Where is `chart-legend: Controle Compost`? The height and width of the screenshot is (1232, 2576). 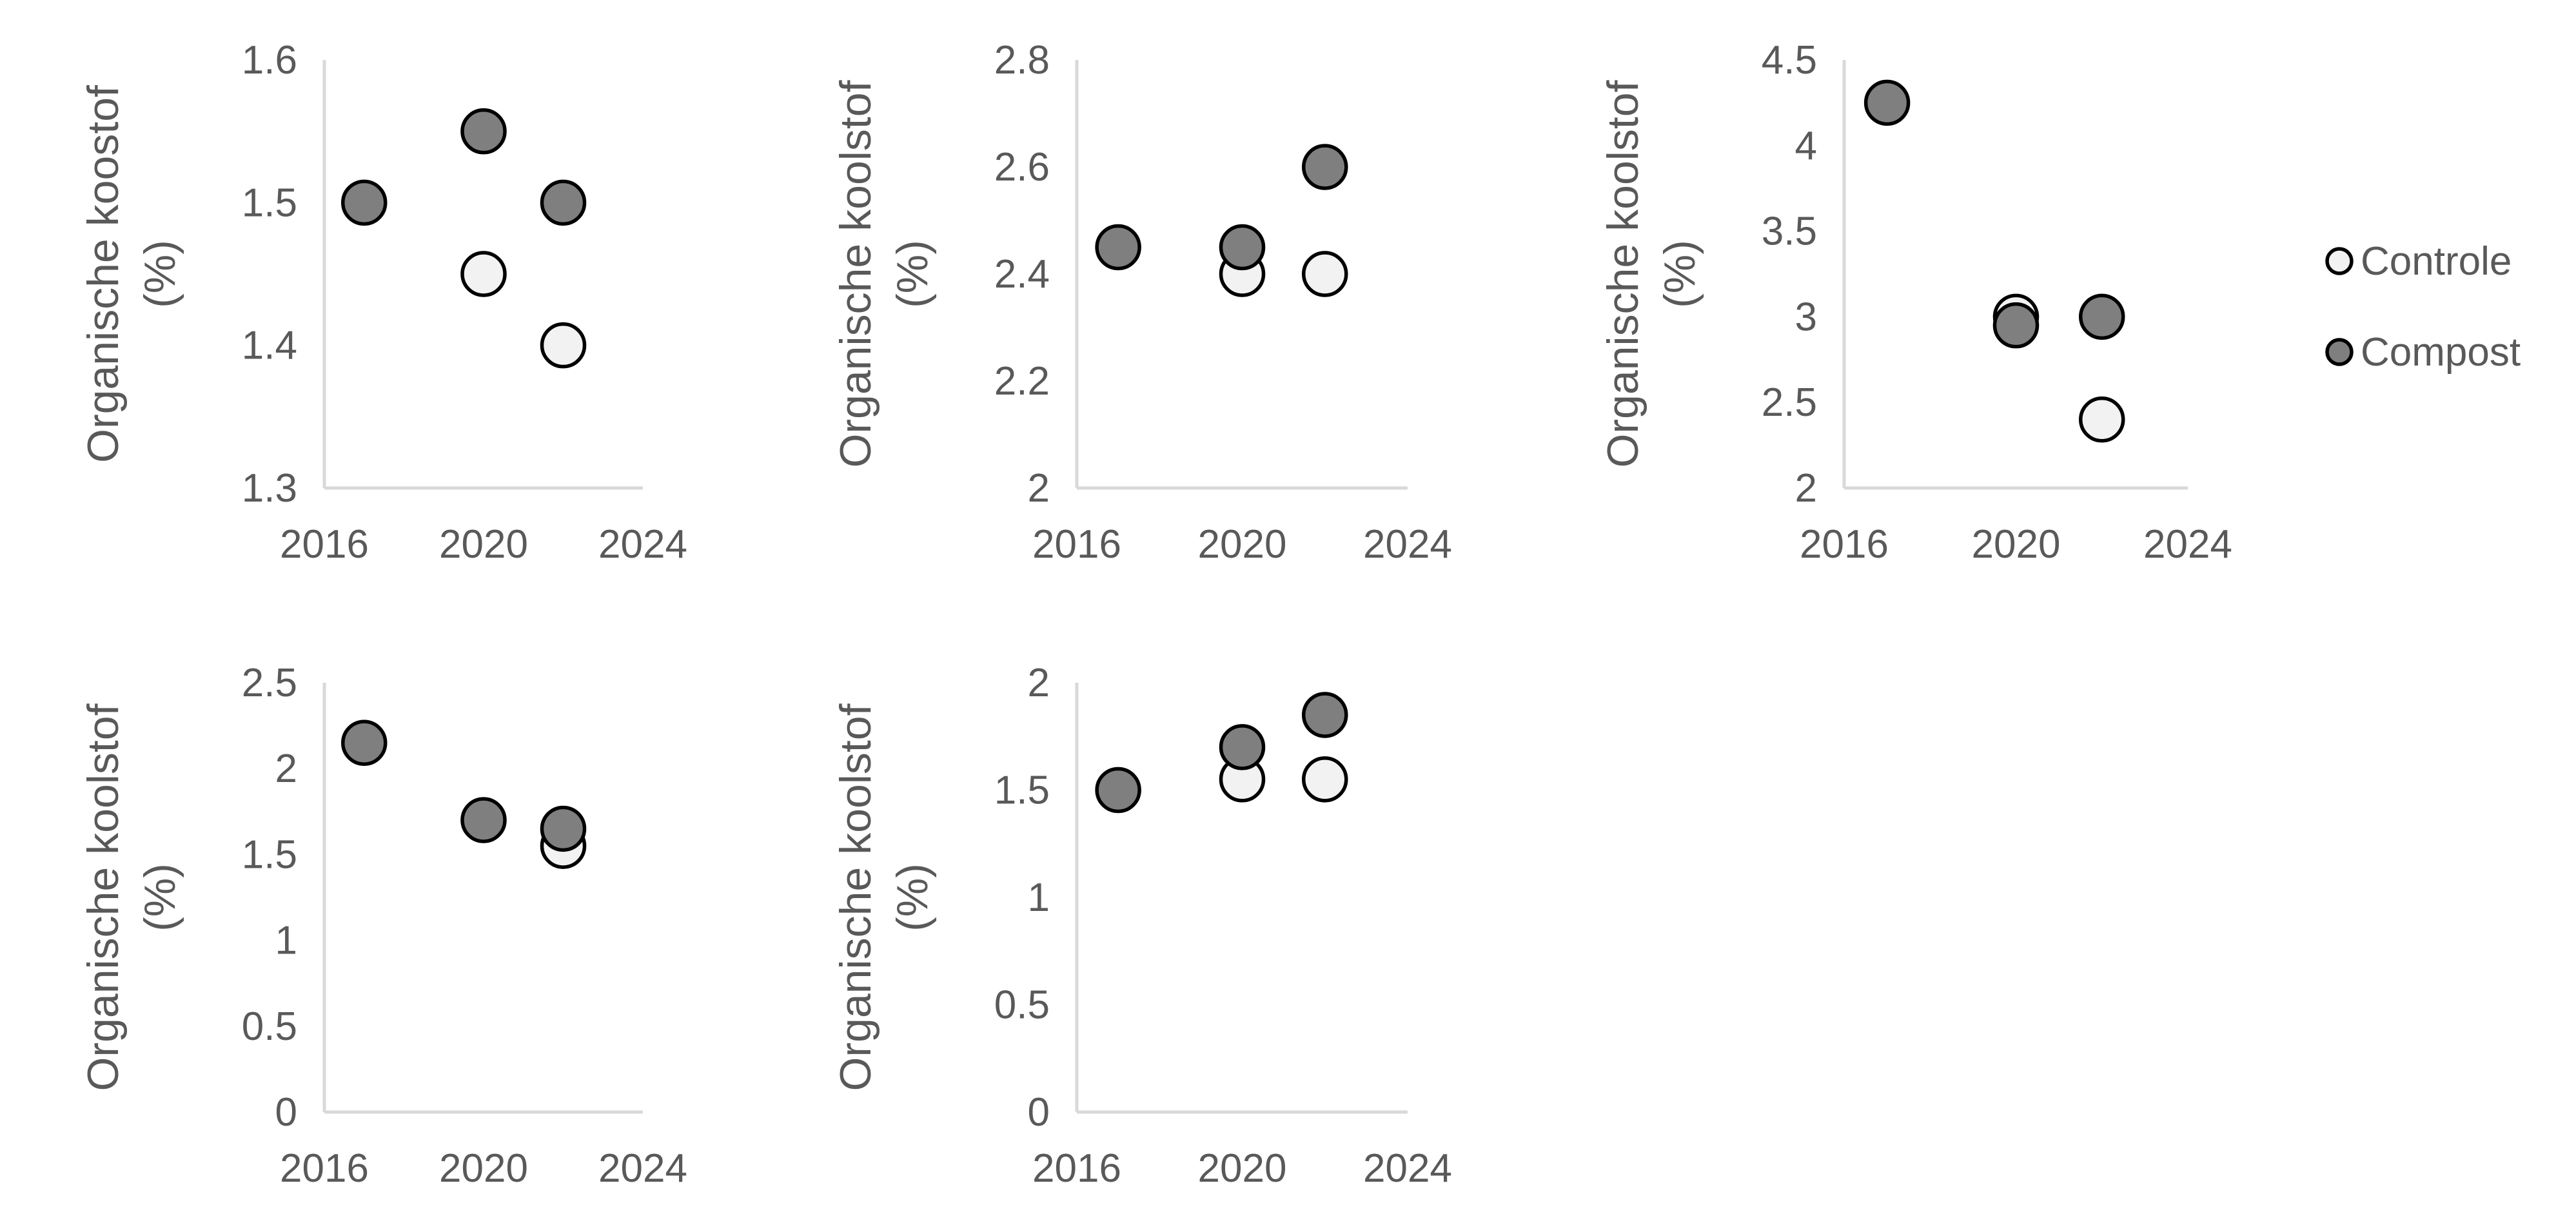
chart-legend: Controle Compost is located at coordinates (2423, 307).